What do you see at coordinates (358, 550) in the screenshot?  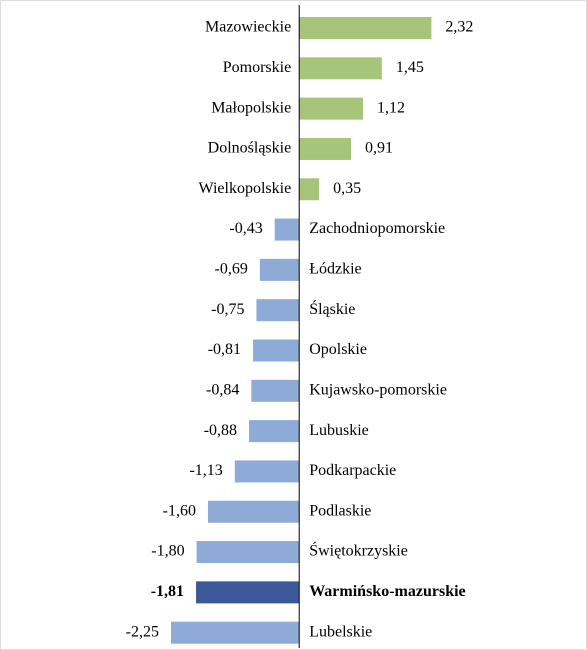 I see `category-label: Świętokrzyskie` at bounding box center [358, 550].